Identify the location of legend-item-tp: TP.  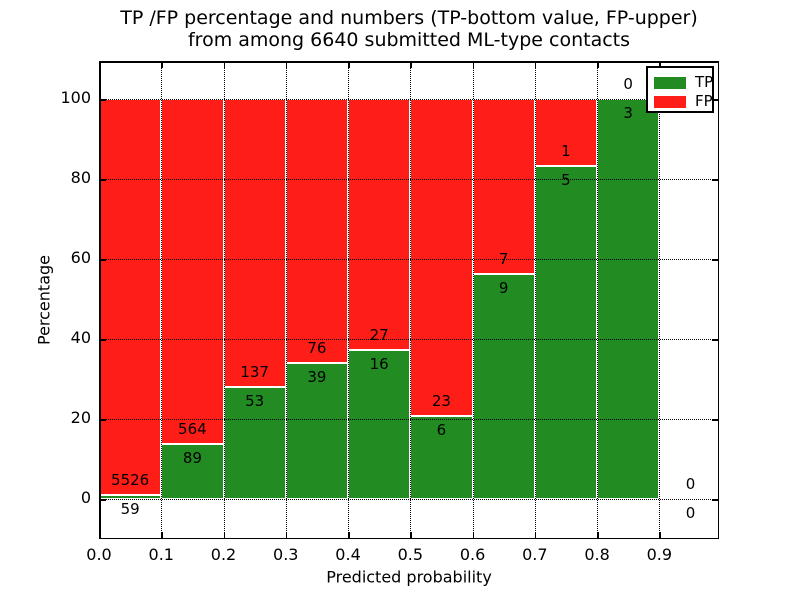
(684, 82).